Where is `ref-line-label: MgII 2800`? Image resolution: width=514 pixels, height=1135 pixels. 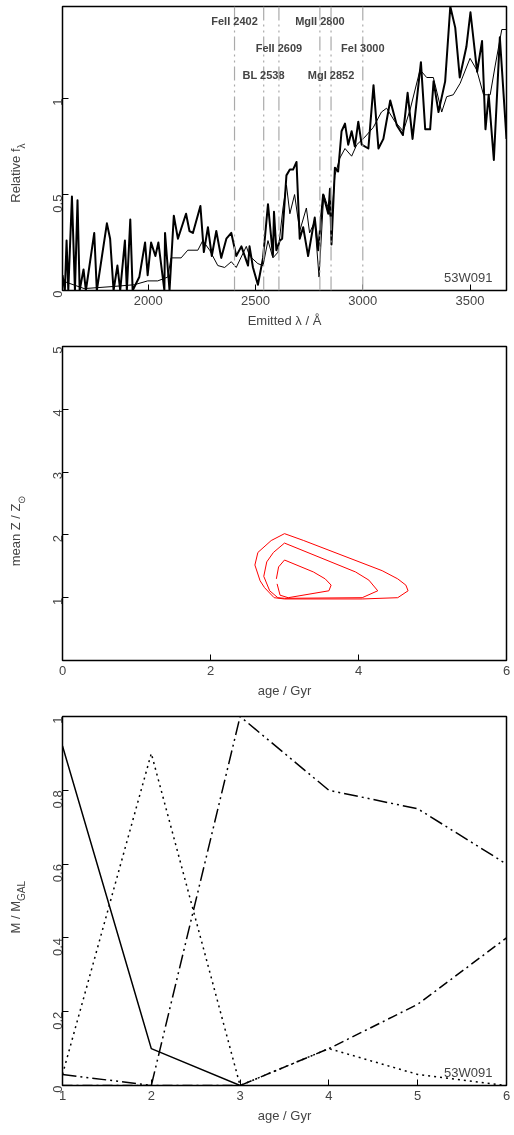
ref-line-label: MgII 2800 is located at coordinates (320, 20).